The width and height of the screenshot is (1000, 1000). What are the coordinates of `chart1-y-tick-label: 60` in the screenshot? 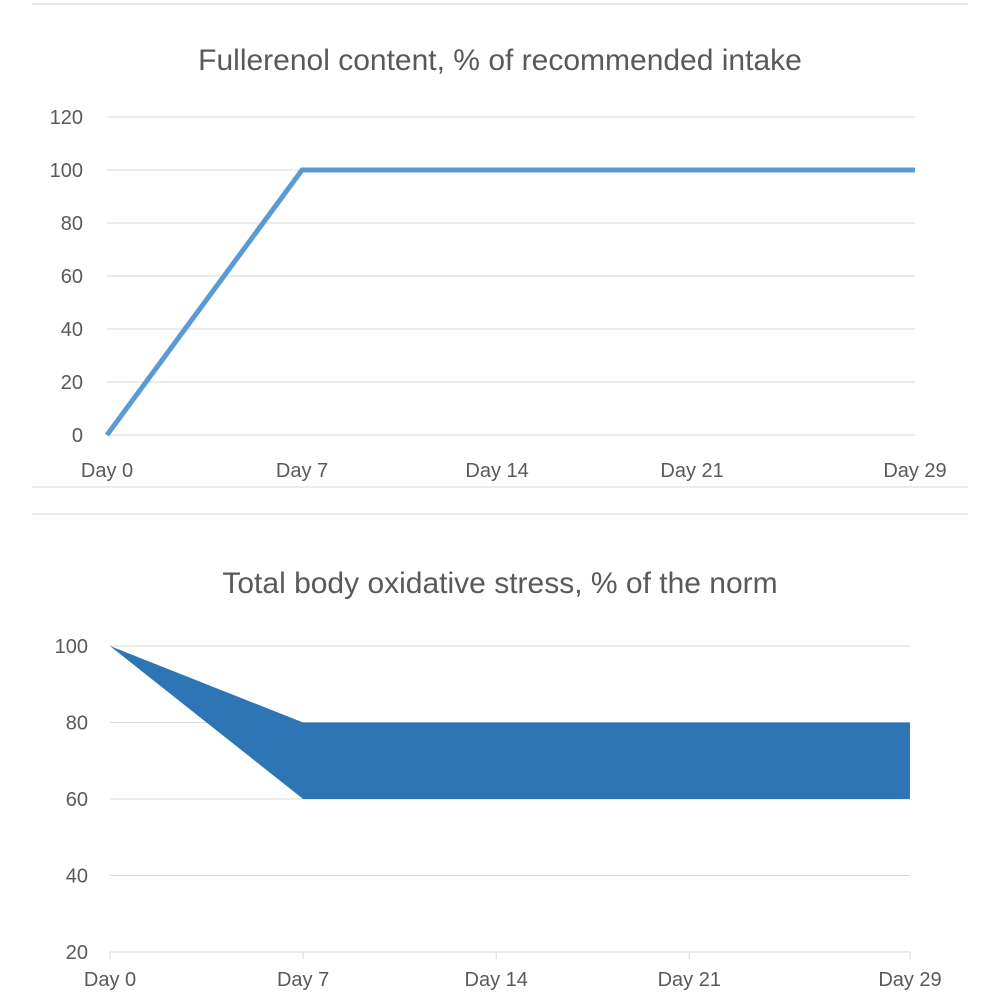 It's located at (72, 277).